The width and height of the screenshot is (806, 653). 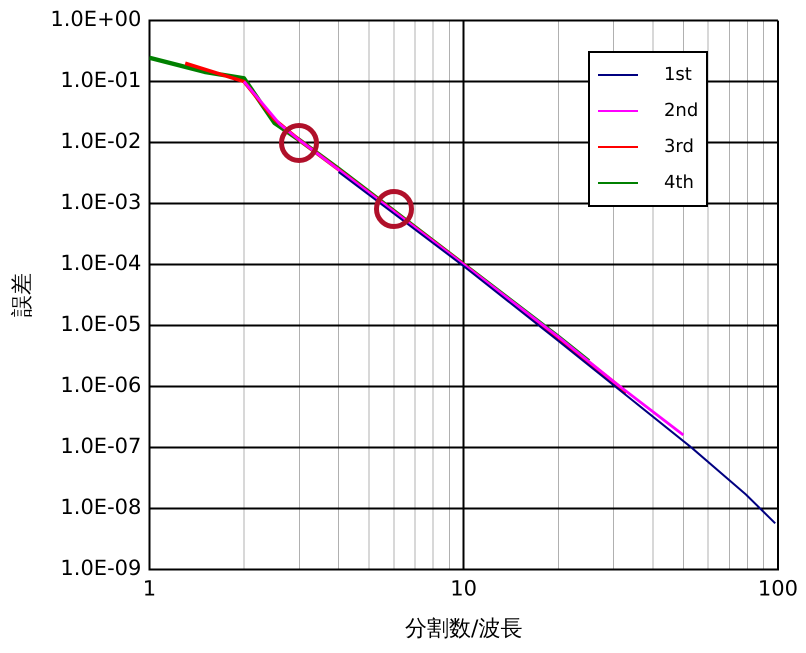 What do you see at coordinates (101, 384) in the screenshot?
I see `y-tick-label: 1.0E-06` at bounding box center [101, 384].